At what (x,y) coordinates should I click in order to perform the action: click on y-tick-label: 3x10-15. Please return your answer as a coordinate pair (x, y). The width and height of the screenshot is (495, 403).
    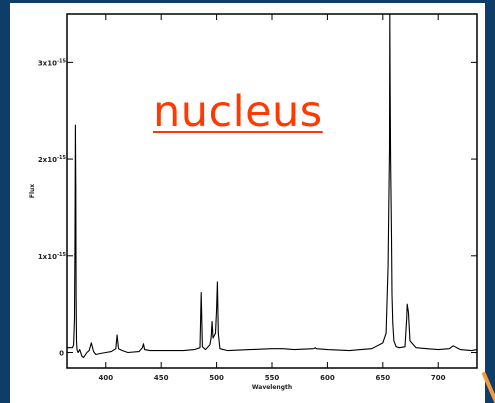
    Looking at the image, I should click on (52, 62).